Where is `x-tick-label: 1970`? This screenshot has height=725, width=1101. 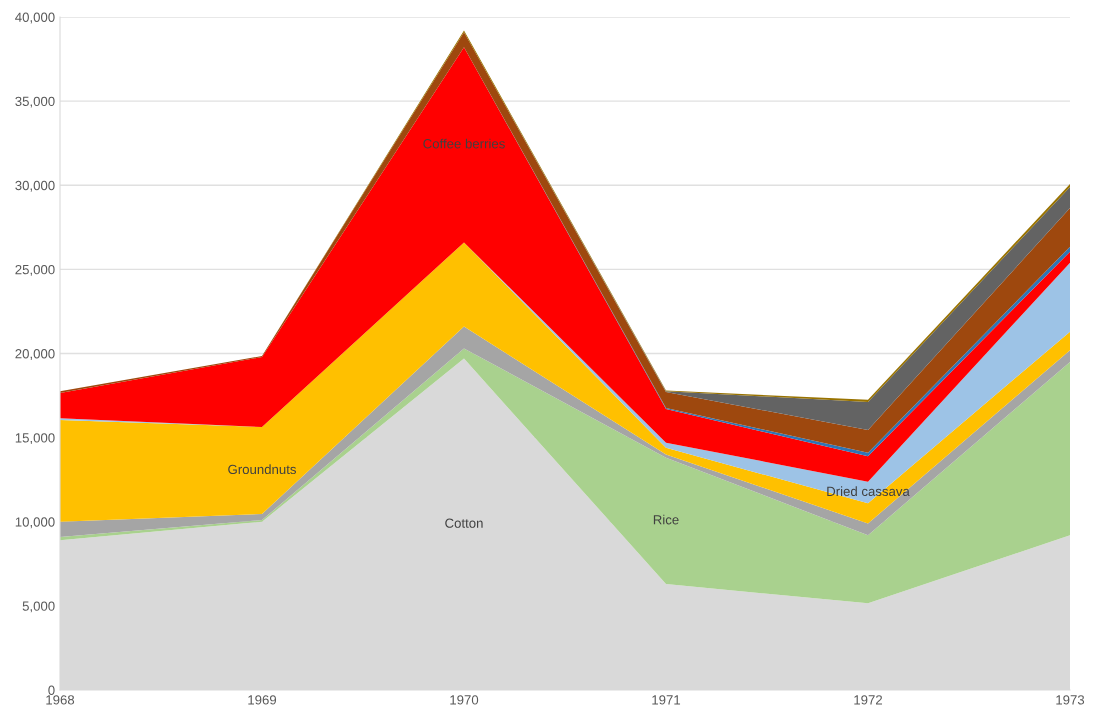
x-tick-label: 1970 is located at coordinates (464, 700).